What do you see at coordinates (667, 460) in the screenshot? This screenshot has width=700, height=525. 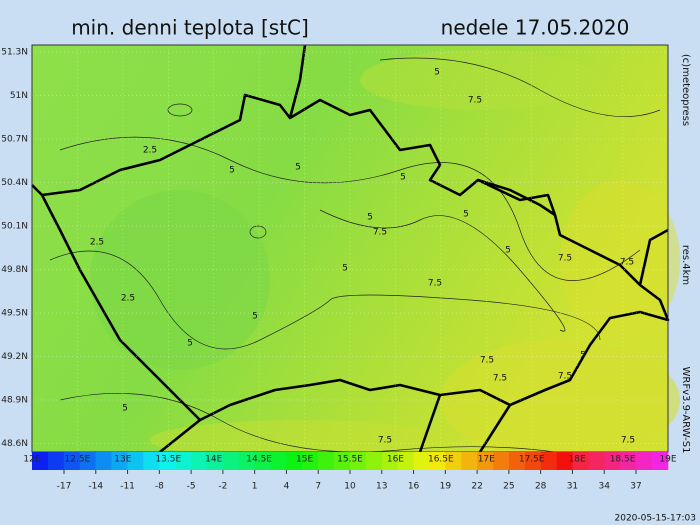 I see `lon-label: 19E` at bounding box center [667, 460].